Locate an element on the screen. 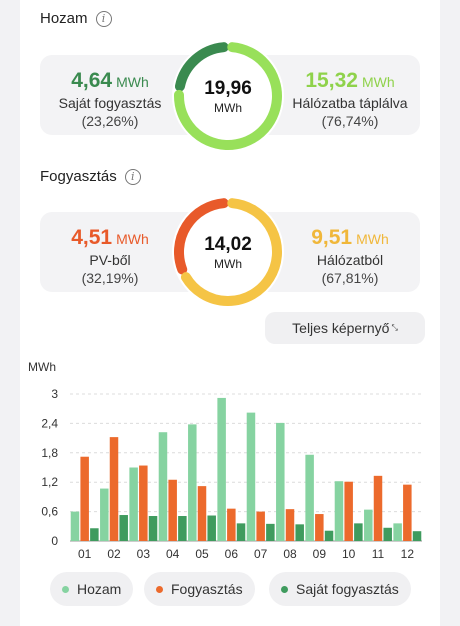  y-tick-label: 0 is located at coordinates (54, 541).